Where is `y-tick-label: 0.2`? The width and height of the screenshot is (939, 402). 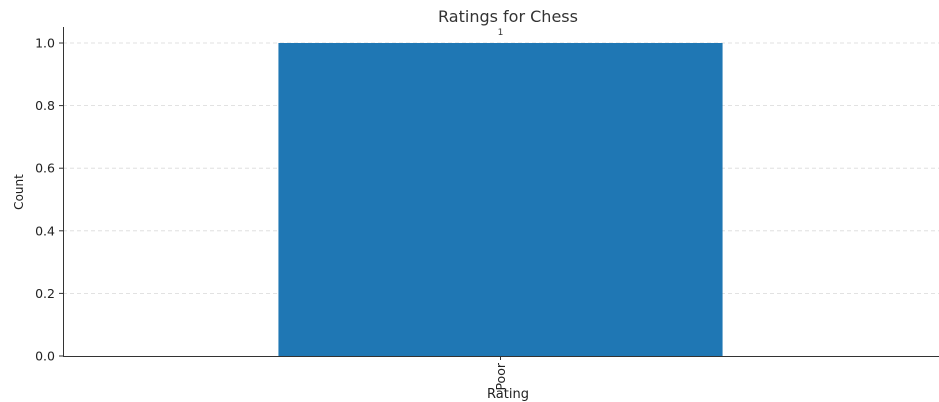 y-tick-label: 0.2 is located at coordinates (45, 293).